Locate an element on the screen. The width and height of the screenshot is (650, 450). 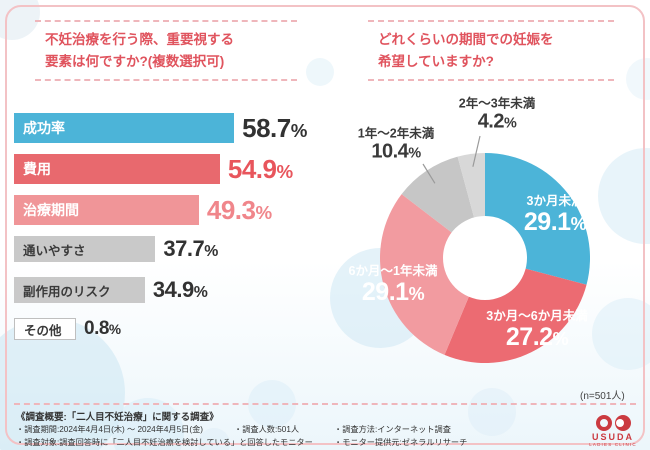
bar-value-label-number: 37.7 is located at coordinates (184, 248).